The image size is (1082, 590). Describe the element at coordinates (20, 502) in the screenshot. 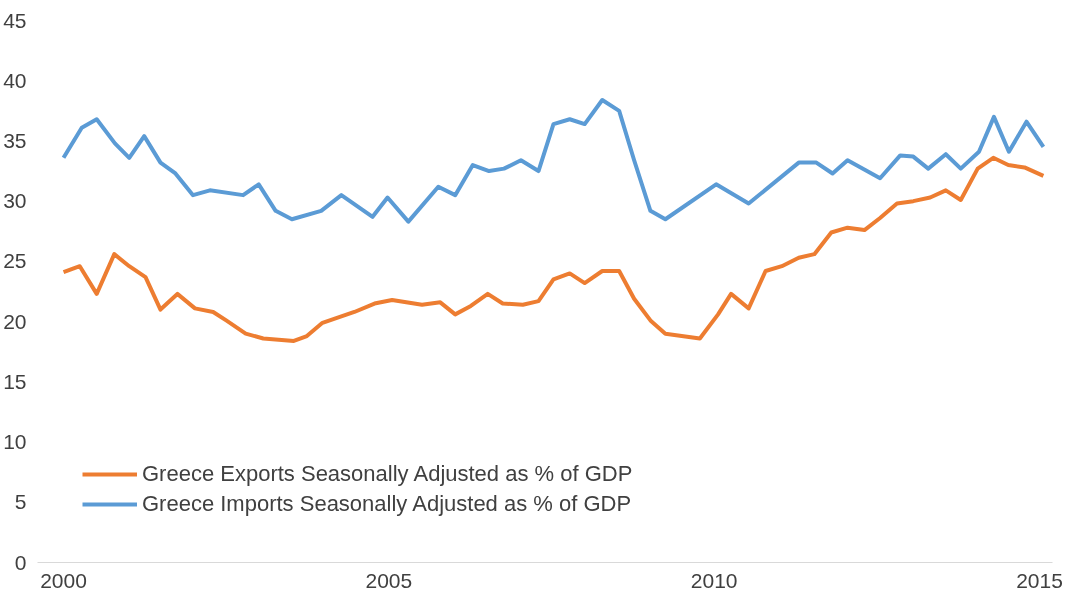

I see `y-tick-label: 5` at that location.